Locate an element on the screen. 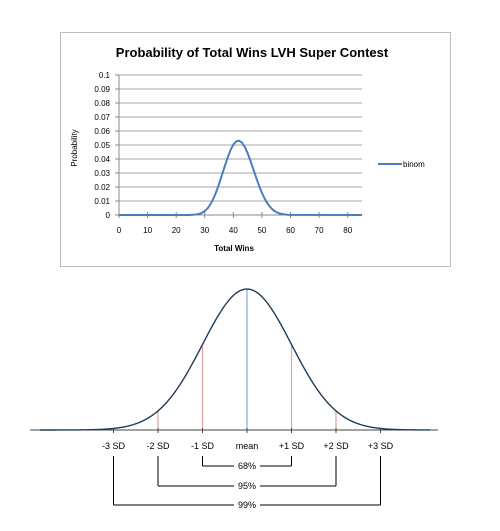  top-chart-xlabel: Total Wins is located at coordinates (234, 248).